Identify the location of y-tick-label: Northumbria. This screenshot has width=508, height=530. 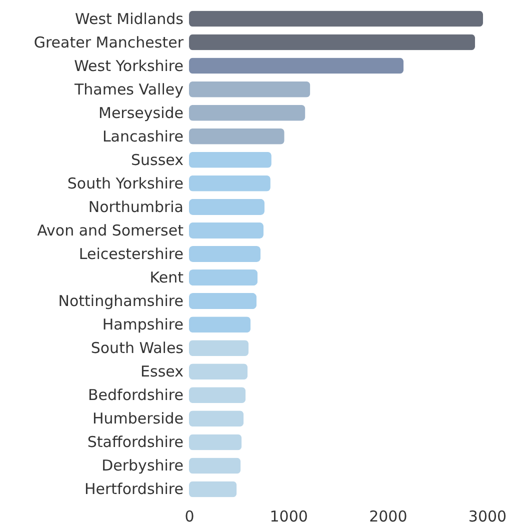
(136, 207).